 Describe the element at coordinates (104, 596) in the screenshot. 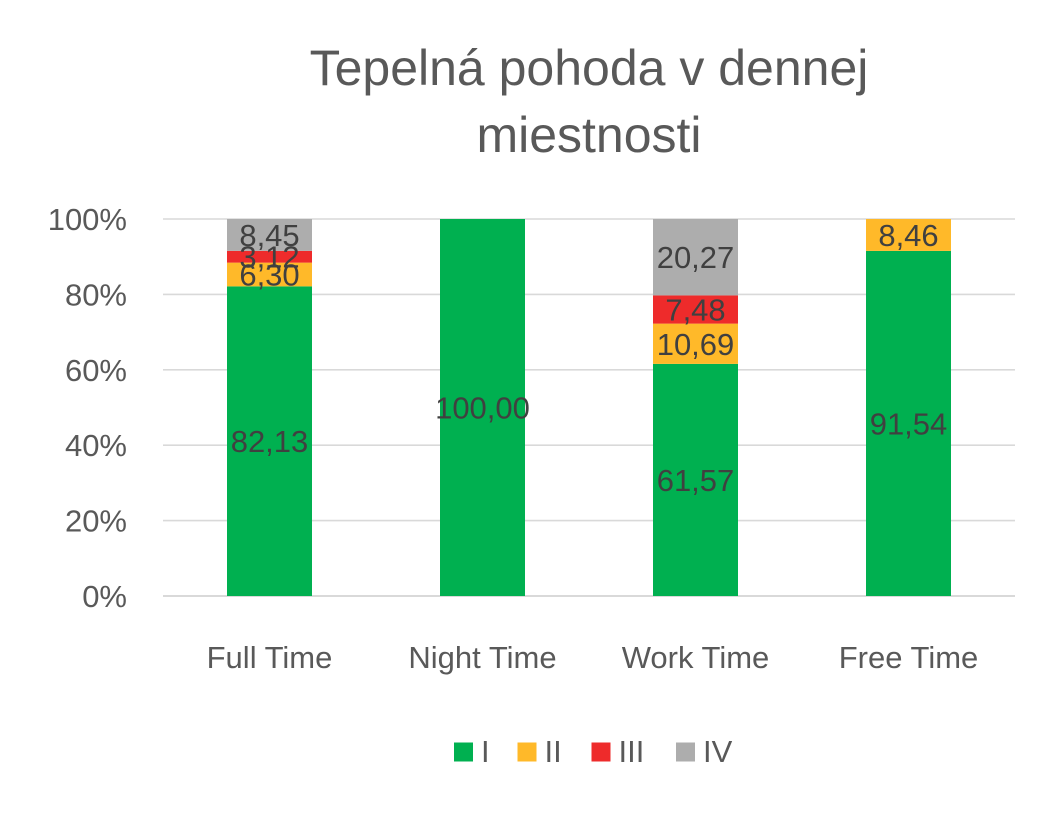

I see `y-tick-label: 0%` at that location.